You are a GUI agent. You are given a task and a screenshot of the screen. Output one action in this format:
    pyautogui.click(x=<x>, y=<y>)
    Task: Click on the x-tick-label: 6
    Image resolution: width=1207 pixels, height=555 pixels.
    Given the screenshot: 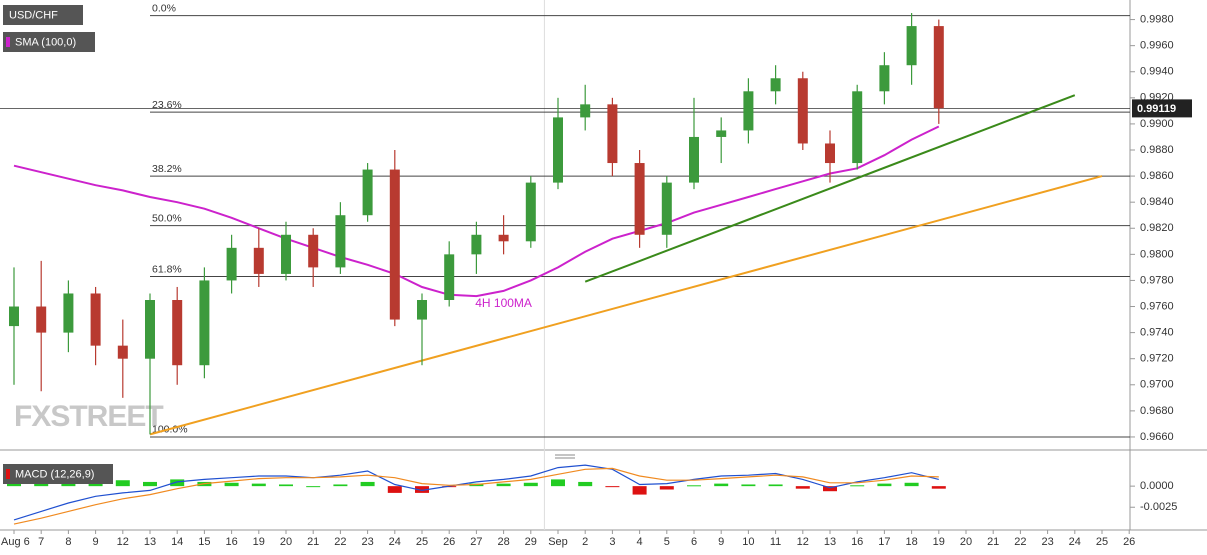 What is the action you would take?
    pyautogui.click(x=694, y=542)
    